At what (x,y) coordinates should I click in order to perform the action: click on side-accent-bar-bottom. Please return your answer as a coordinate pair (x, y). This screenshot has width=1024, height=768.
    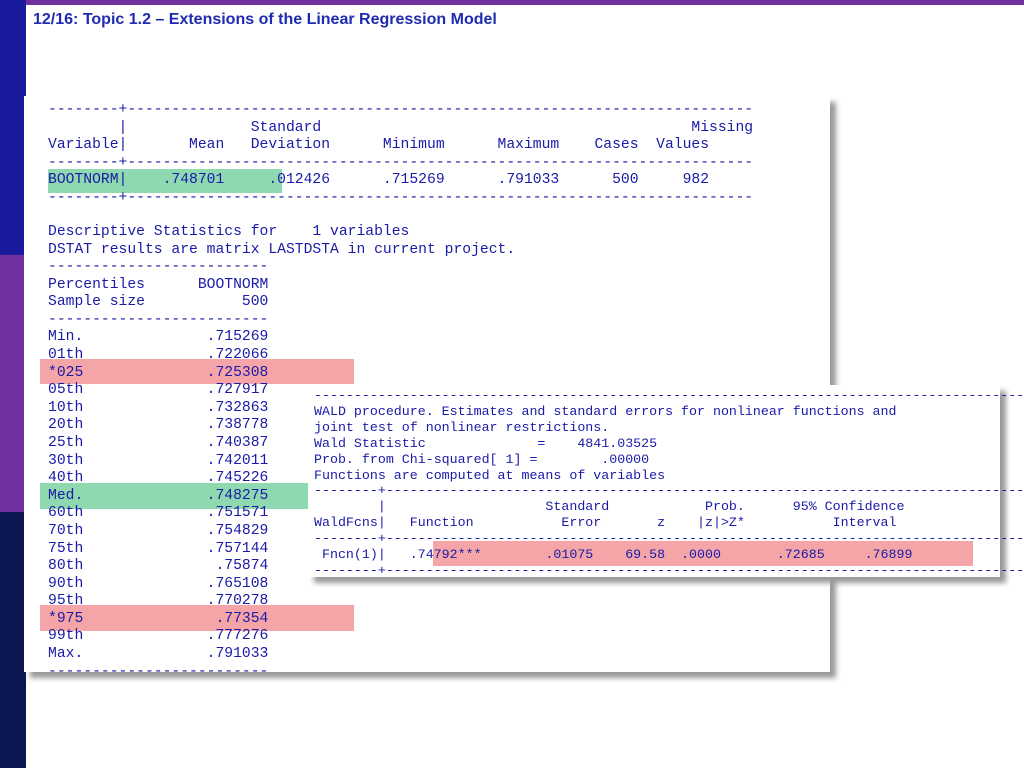
    Looking at the image, I should click on (13, 640).